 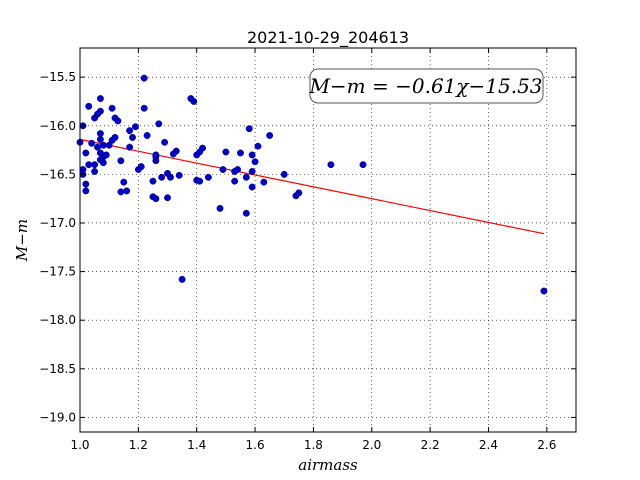 I want to click on x-axis-label: airmass, so click(x=328, y=465).